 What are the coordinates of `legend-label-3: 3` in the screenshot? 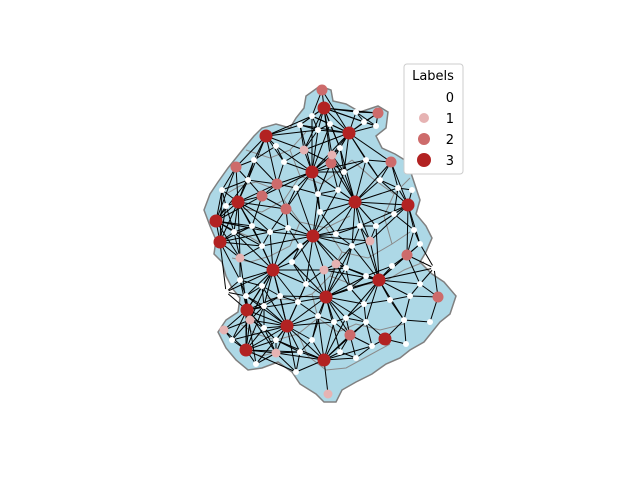 It's located at (450, 161).